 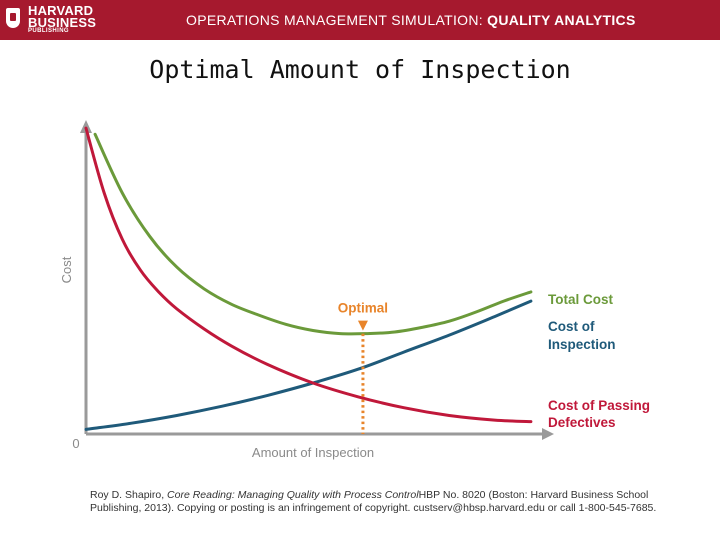 What do you see at coordinates (61, 10) in the screenshot?
I see `logo-line-harvard: HARVARD` at bounding box center [61, 10].